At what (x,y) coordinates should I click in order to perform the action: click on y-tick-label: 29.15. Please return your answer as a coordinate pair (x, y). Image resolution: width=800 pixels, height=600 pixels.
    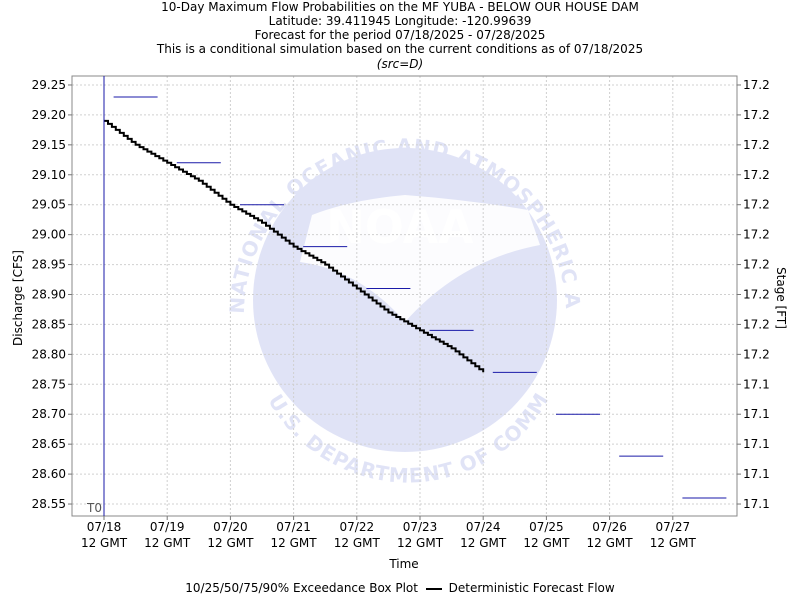
    Looking at the image, I should click on (49, 145).